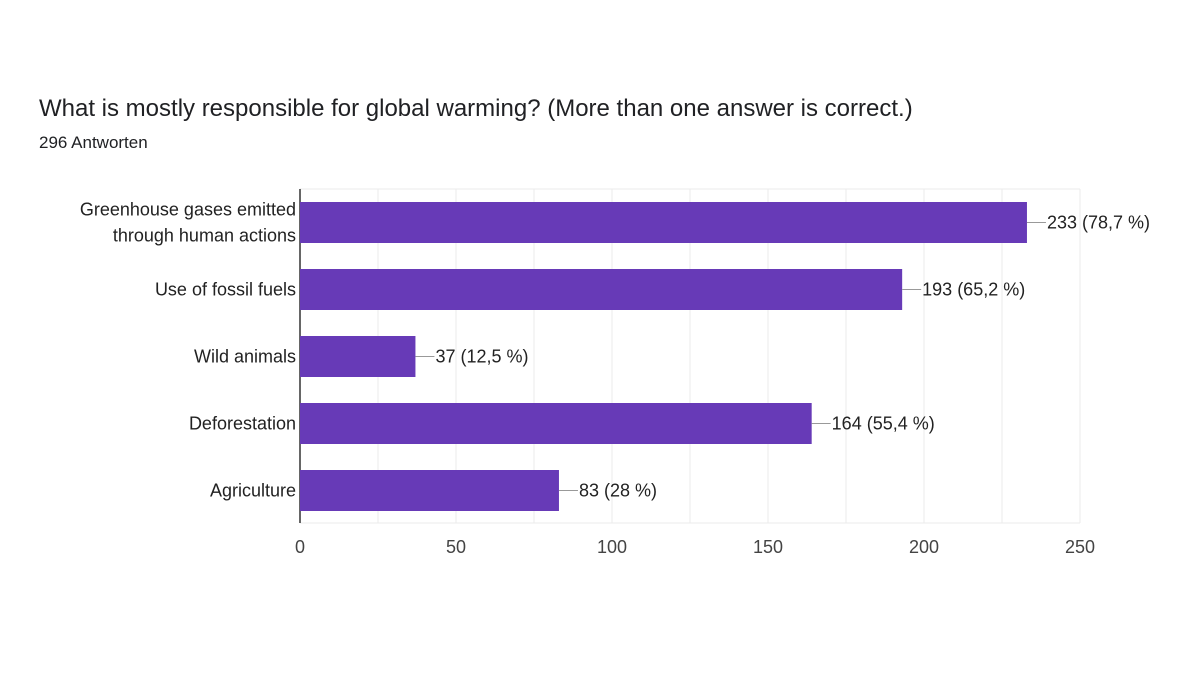  What do you see at coordinates (612, 547) in the screenshot?
I see `x-tick-label: 100` at bounding box center [612, 547].